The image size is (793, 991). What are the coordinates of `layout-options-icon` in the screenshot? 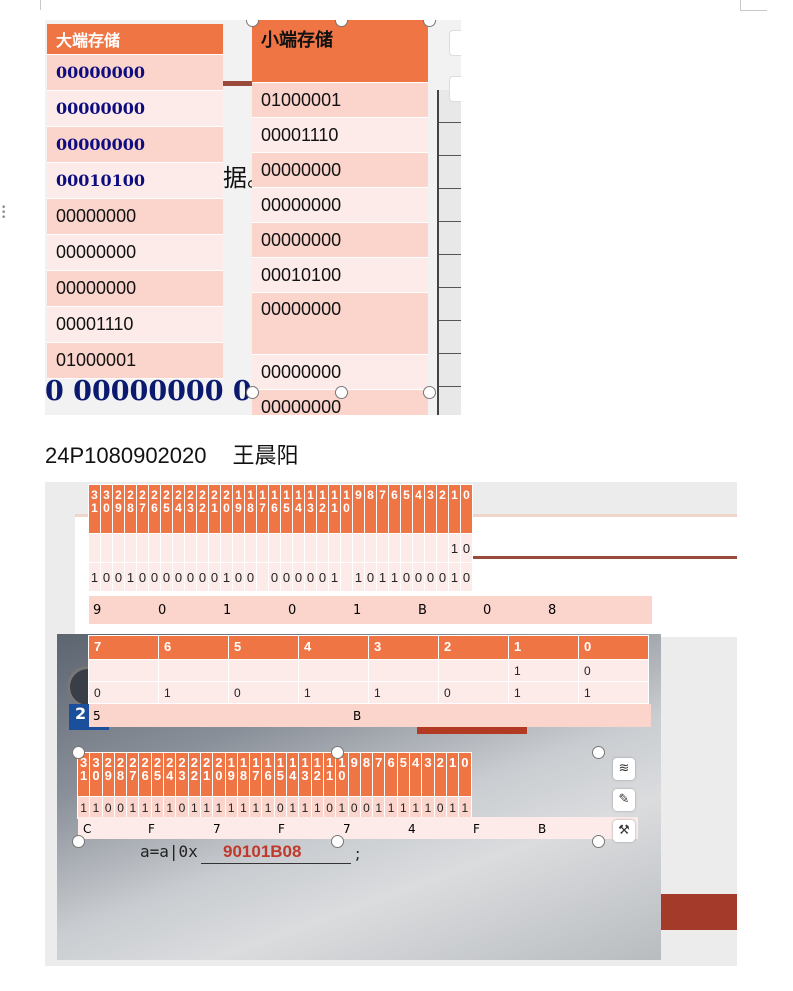 It's located at (455, 43).